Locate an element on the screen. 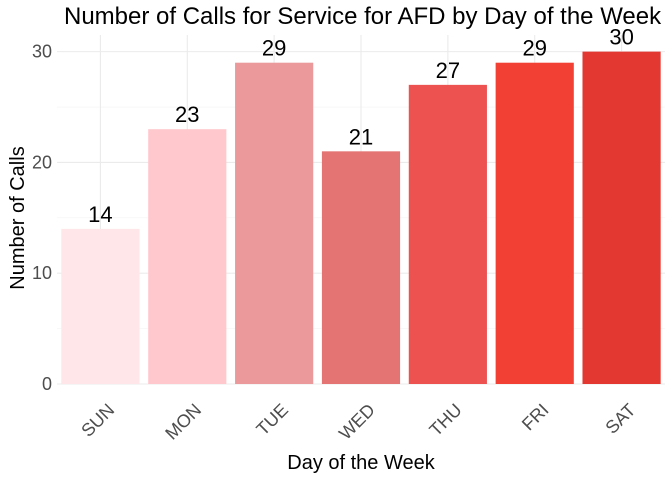 This screenshot has height=480, width=672. y-tick-label: 10 is located at coordinates (42, 273).